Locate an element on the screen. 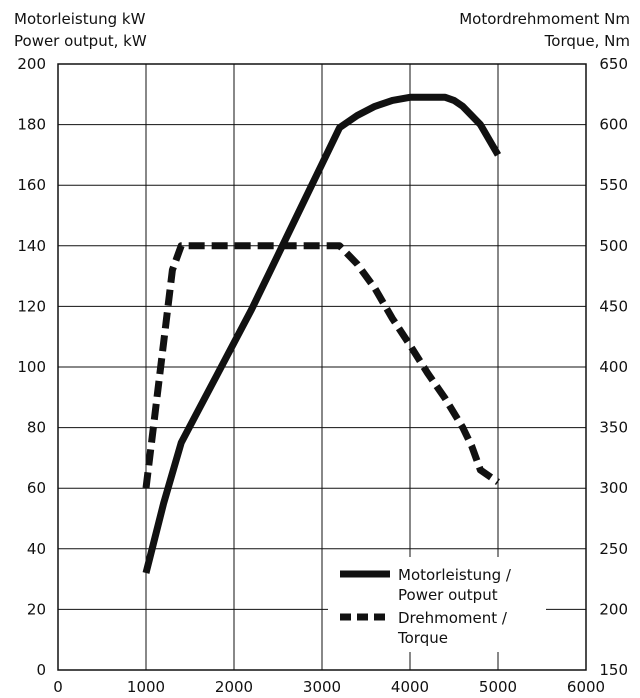 Image resolution: width=640 pixels, height=698 pixels. right-y-tick-label: 450 is located at coordinates (613, 306).